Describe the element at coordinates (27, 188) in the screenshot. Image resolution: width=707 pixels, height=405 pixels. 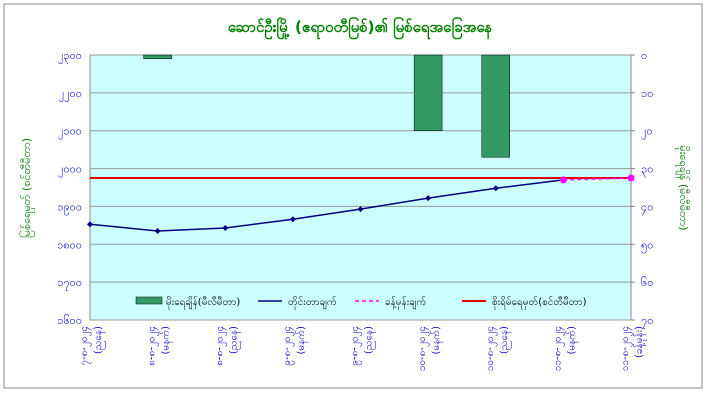
I see `y-axis-label: မြစ်ရေမှတ် (စင်တီမီတာ)` at that location.